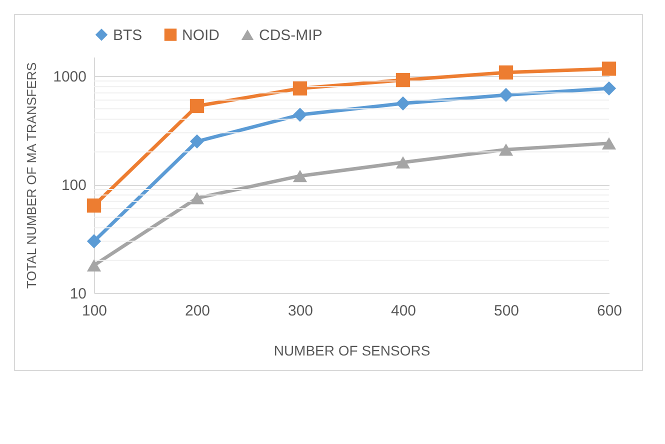 The image size is (665, 444). Describe the element at coordinates (403, 311) in the screenshot. I see `x-tick-label: 400` at that location.